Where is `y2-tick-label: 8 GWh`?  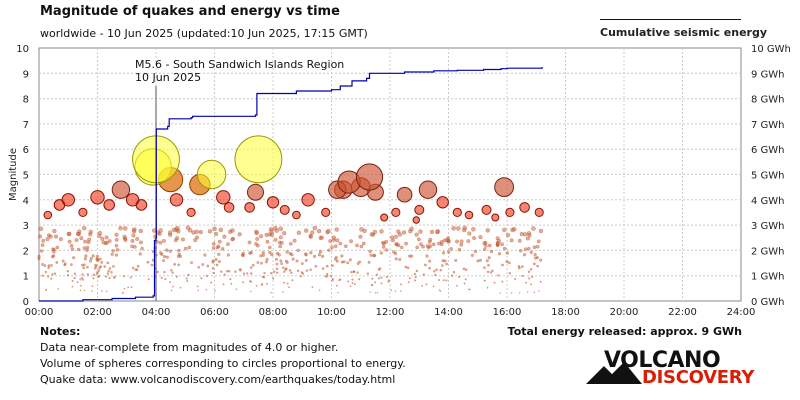
y2-tick-label: 8 GWh is located at coordinates (768, 100).